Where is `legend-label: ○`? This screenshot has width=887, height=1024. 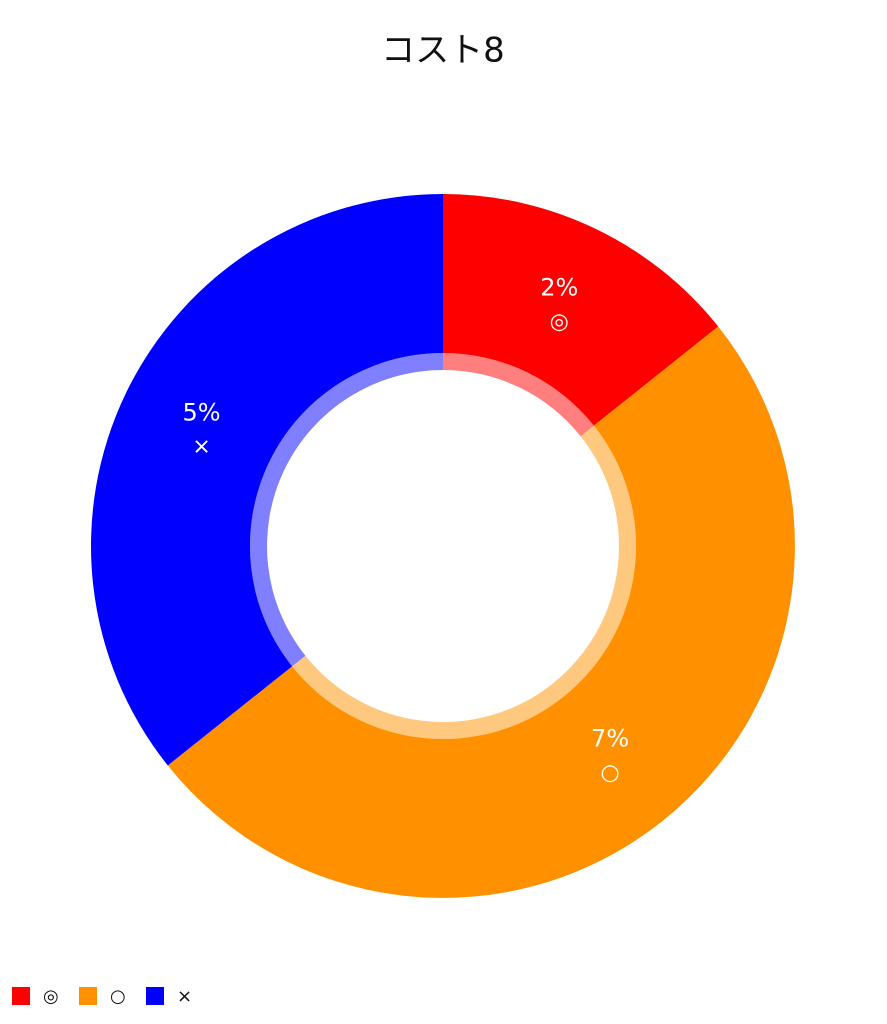
legend-label: ○ is located at coordinates (118, 996).